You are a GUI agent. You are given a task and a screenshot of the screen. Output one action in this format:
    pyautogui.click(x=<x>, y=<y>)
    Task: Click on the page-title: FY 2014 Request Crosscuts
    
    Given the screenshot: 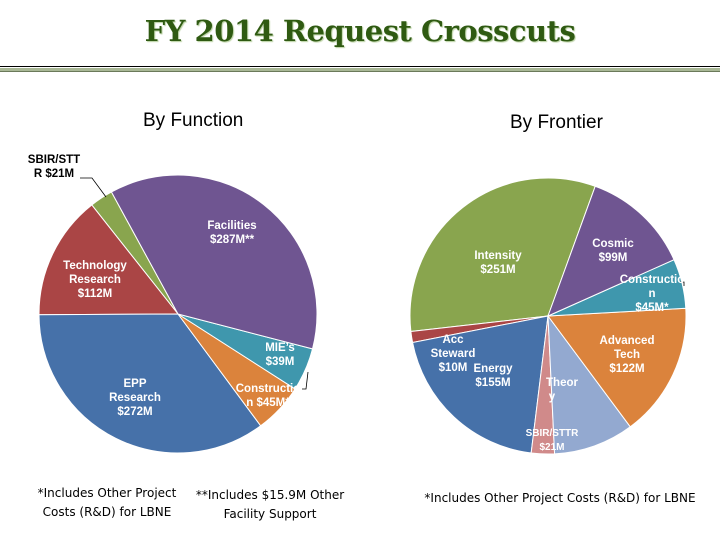 What is the action you would take?
    pyautogui.click(x=360, y=31)
    